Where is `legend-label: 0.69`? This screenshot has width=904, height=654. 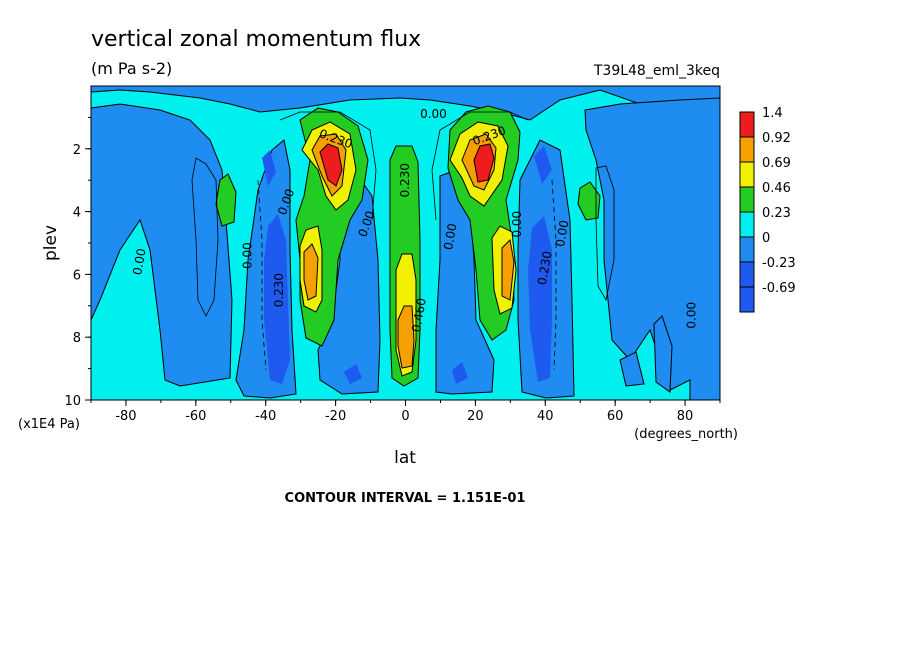
legend-label: 0.69 is located at coordinates (776, 163).